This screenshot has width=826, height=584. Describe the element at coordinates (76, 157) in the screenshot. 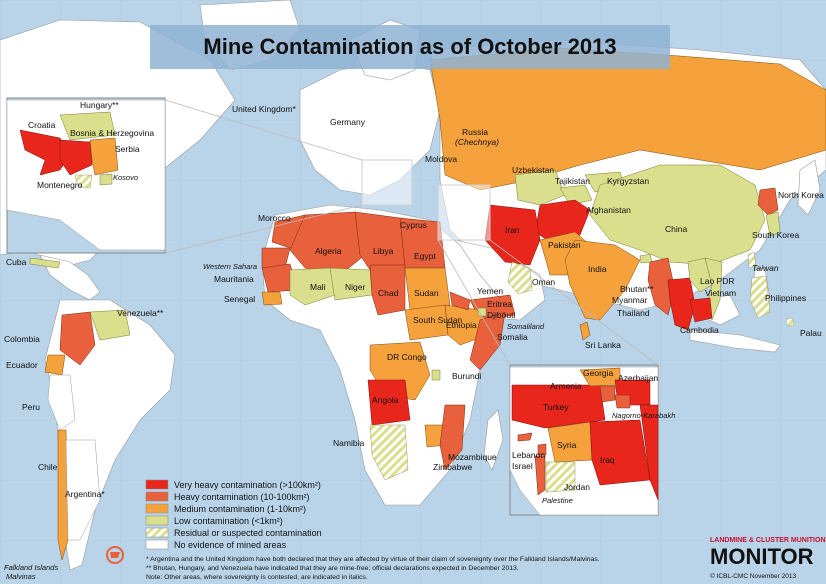

I see `inset-bosnia` at that location.